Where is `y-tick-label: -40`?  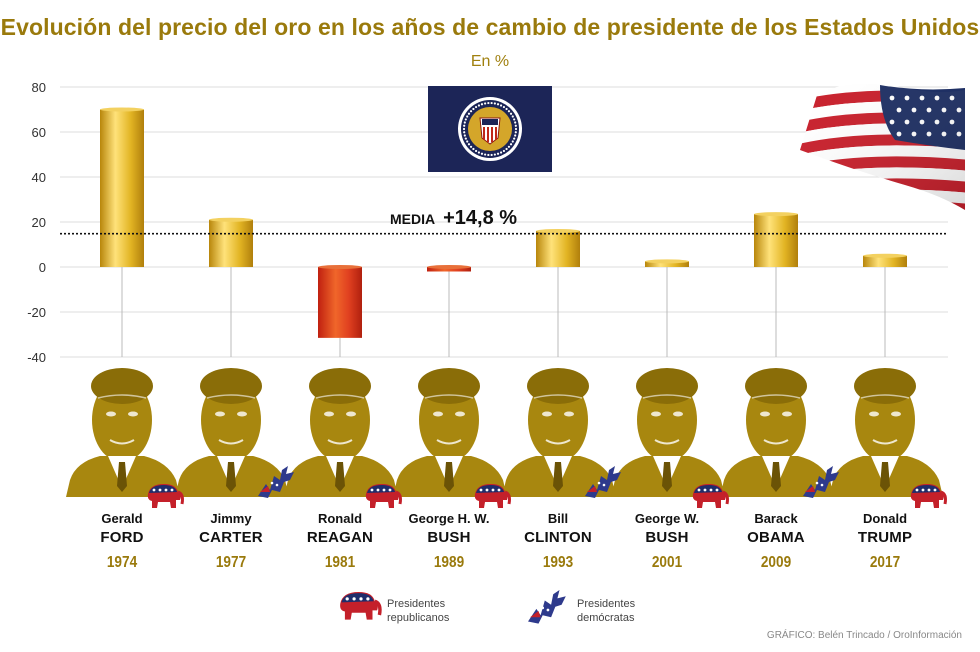
y-tick-label: -40 is located at coordinates (36, 357).